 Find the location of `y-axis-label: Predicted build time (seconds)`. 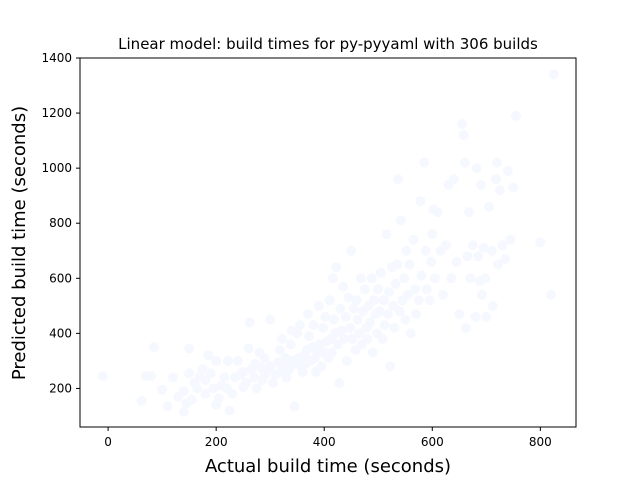

y-axis-label: Predicted build time (seconds) is located at coordinates (19, 243).